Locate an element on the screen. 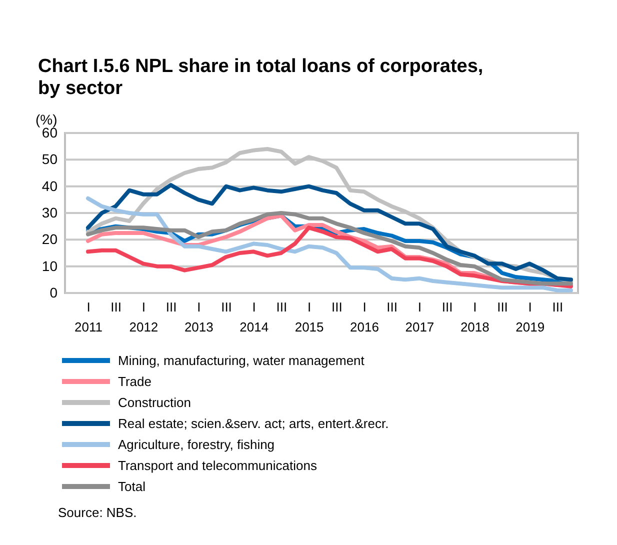 The image size is (617, 545). legend-label: Transport and telecommunications is located at coordinates (217, 465).